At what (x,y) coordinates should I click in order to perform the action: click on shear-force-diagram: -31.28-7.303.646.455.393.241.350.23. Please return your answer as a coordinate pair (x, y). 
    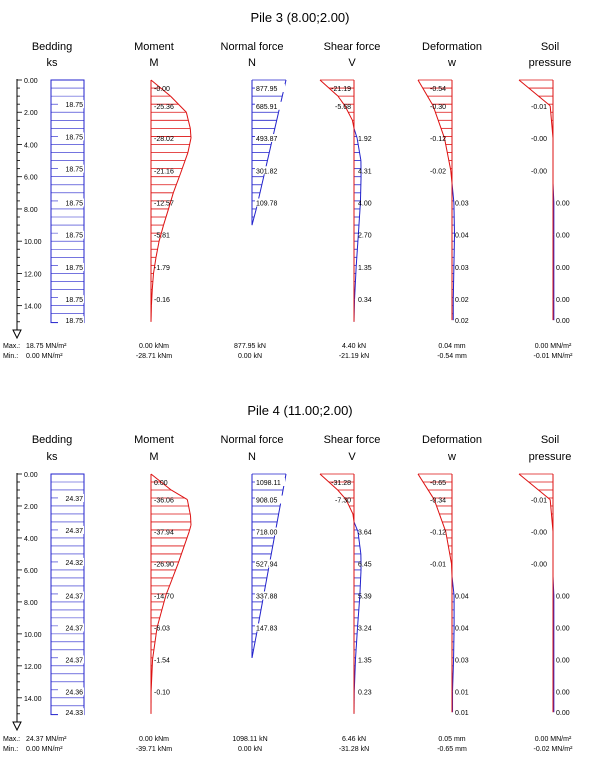
    Looking at the image, I should click on (346, 594).